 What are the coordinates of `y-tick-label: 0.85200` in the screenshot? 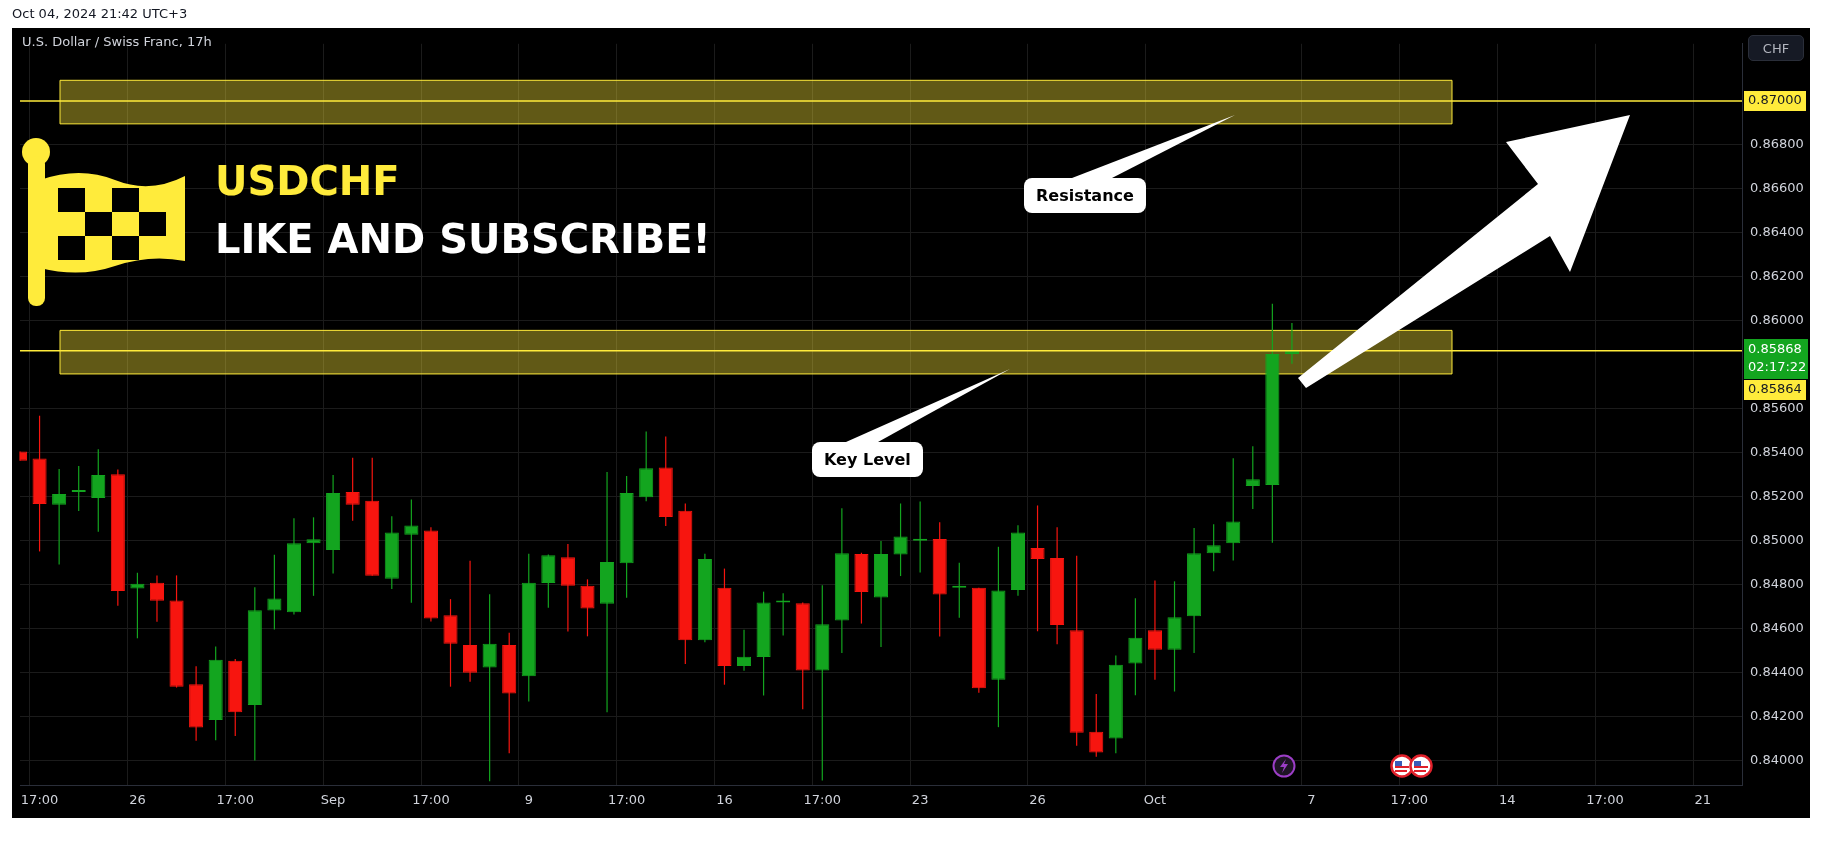 It's located at (1777, 496).